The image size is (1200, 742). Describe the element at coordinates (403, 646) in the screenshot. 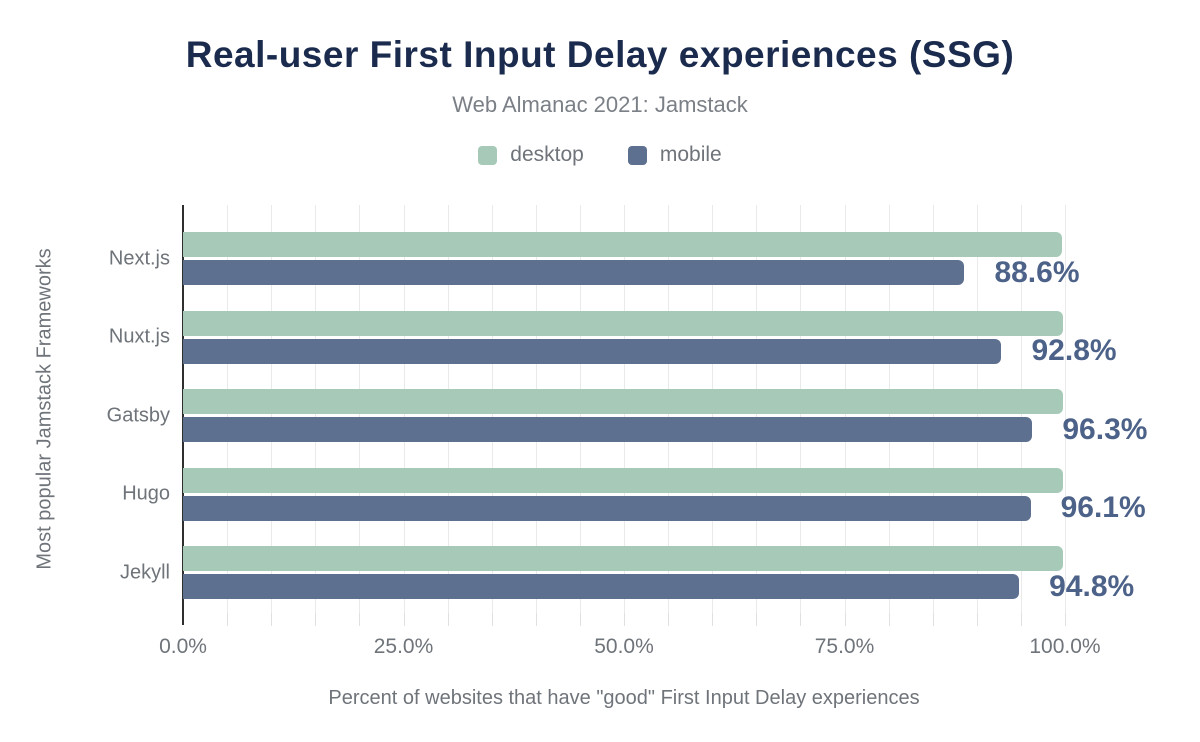

I see `x-tick-label-25: 25.0%` at that location.